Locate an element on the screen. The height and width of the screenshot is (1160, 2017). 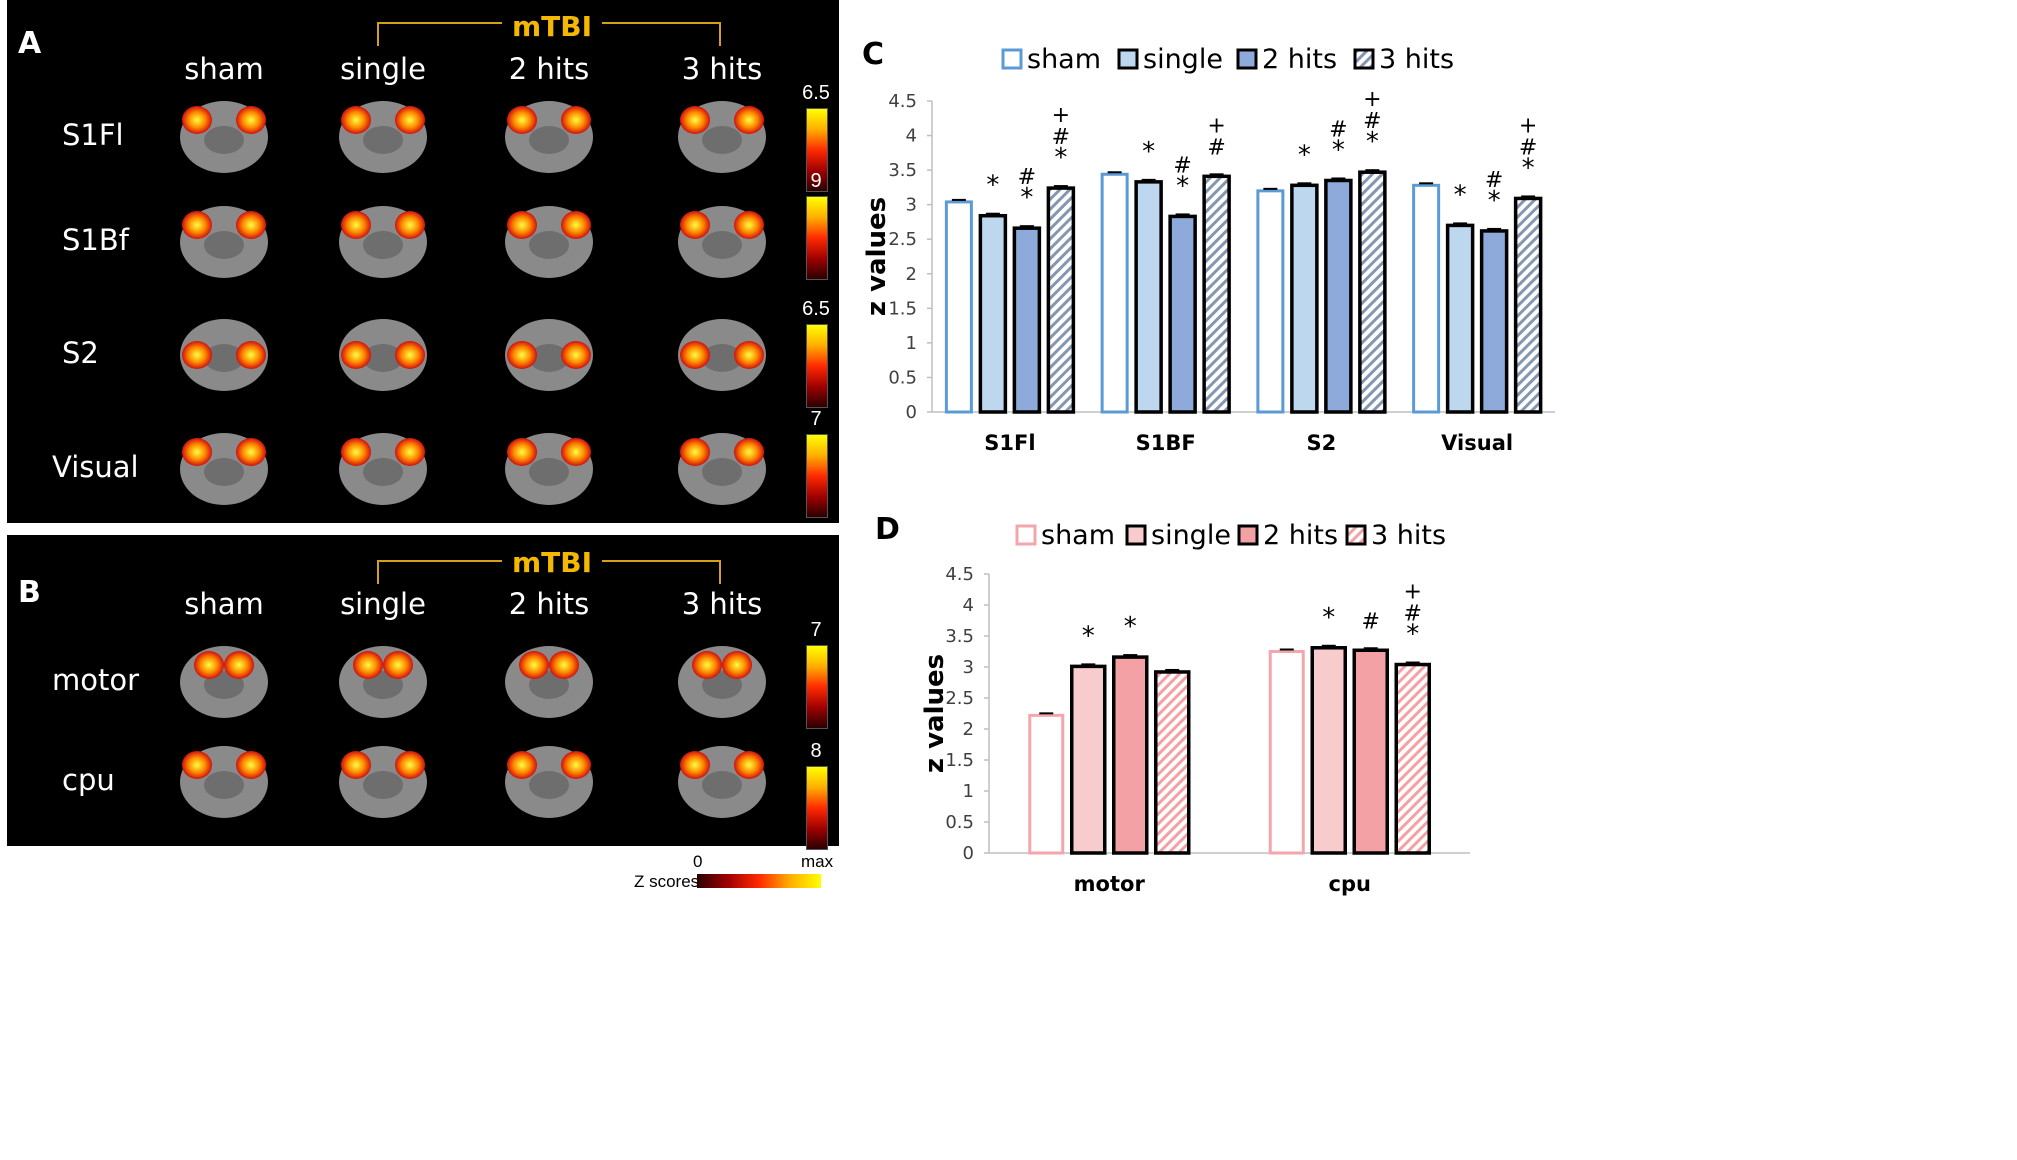
a-row-label: S2 is located at coordinates (80, 353).